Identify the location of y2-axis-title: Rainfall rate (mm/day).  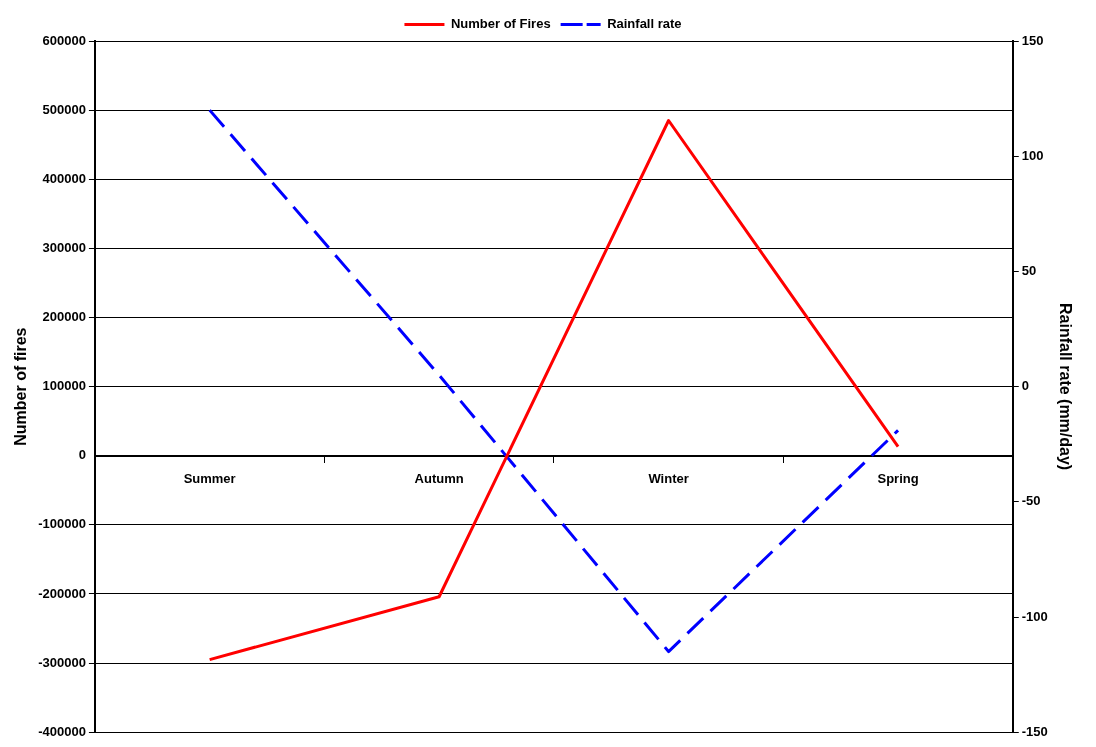
(1065, 387).